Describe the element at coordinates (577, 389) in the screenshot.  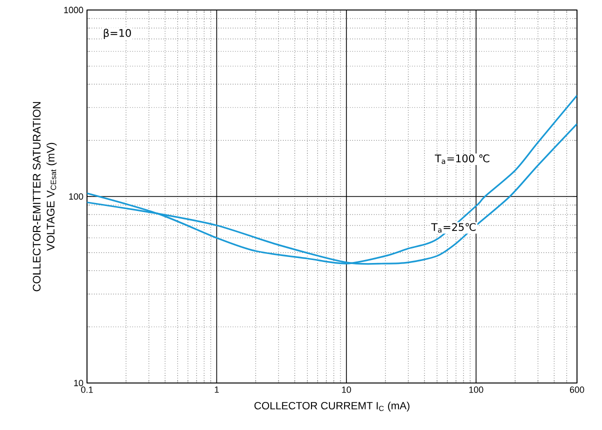
I see `x-tick-label: 600` at that location.